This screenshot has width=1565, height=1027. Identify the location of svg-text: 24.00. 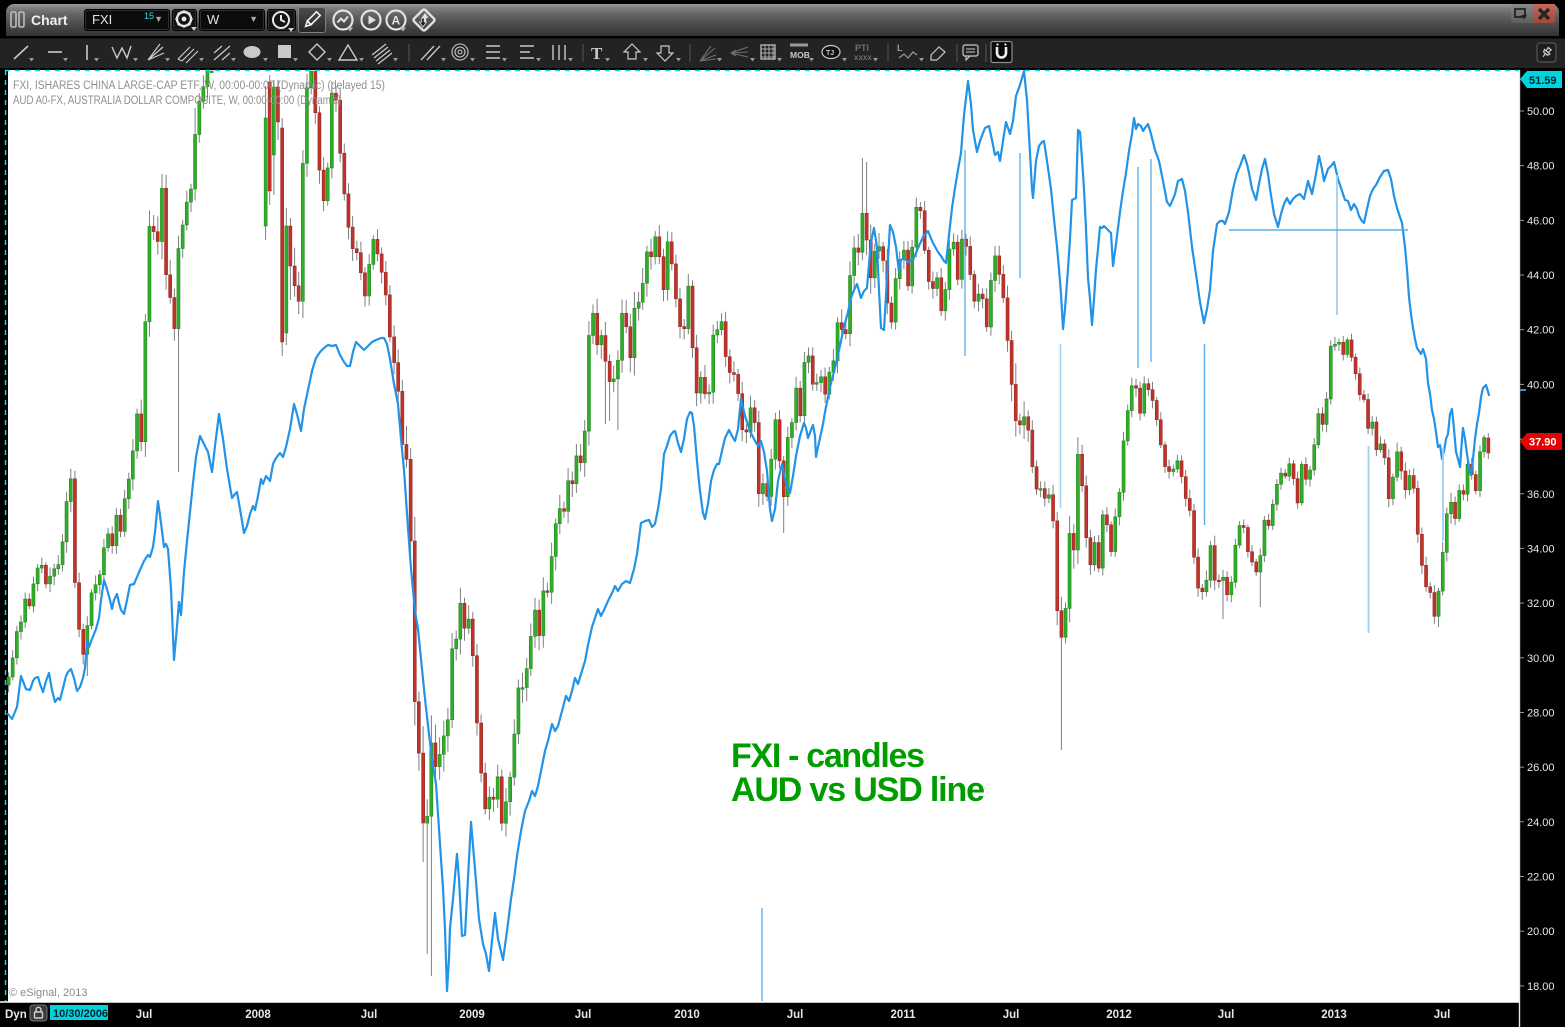
(1541, 823).